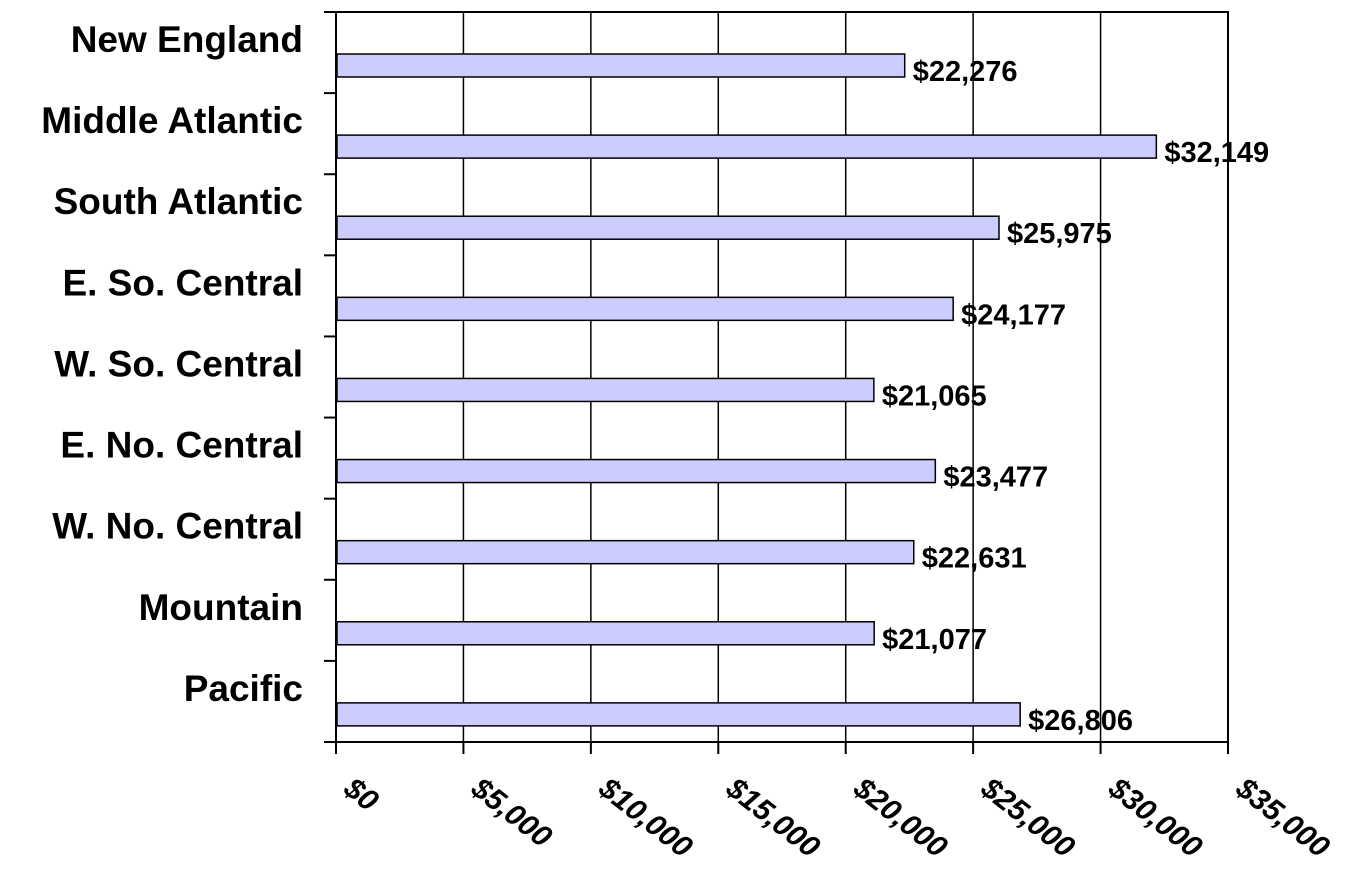 The width and height of the screenshot is (1356, 895). Describe the element at coordinates (995, 478) in the screenshot. I see `data-label-5: $23,477` at that location.